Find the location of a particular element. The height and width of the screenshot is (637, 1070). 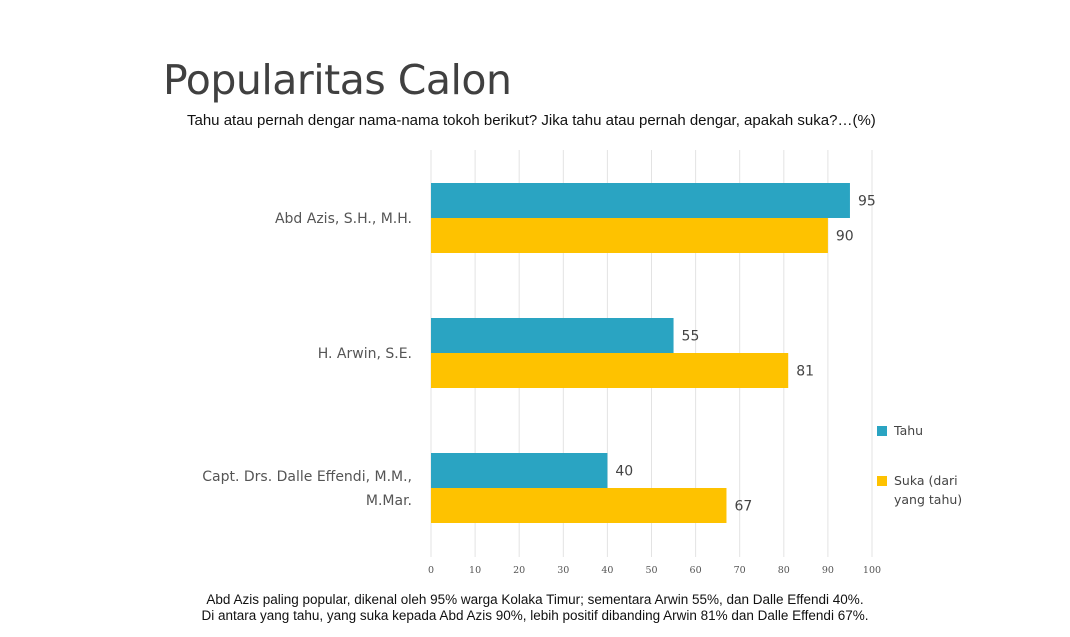

bar-series1-cat2 is located at coordinates (552, 335).